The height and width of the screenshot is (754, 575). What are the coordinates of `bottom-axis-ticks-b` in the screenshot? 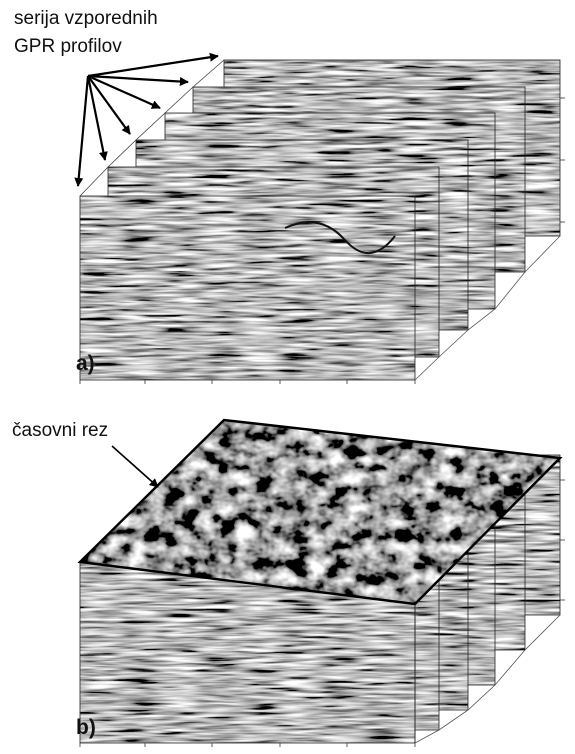 It's located at (247, 745).